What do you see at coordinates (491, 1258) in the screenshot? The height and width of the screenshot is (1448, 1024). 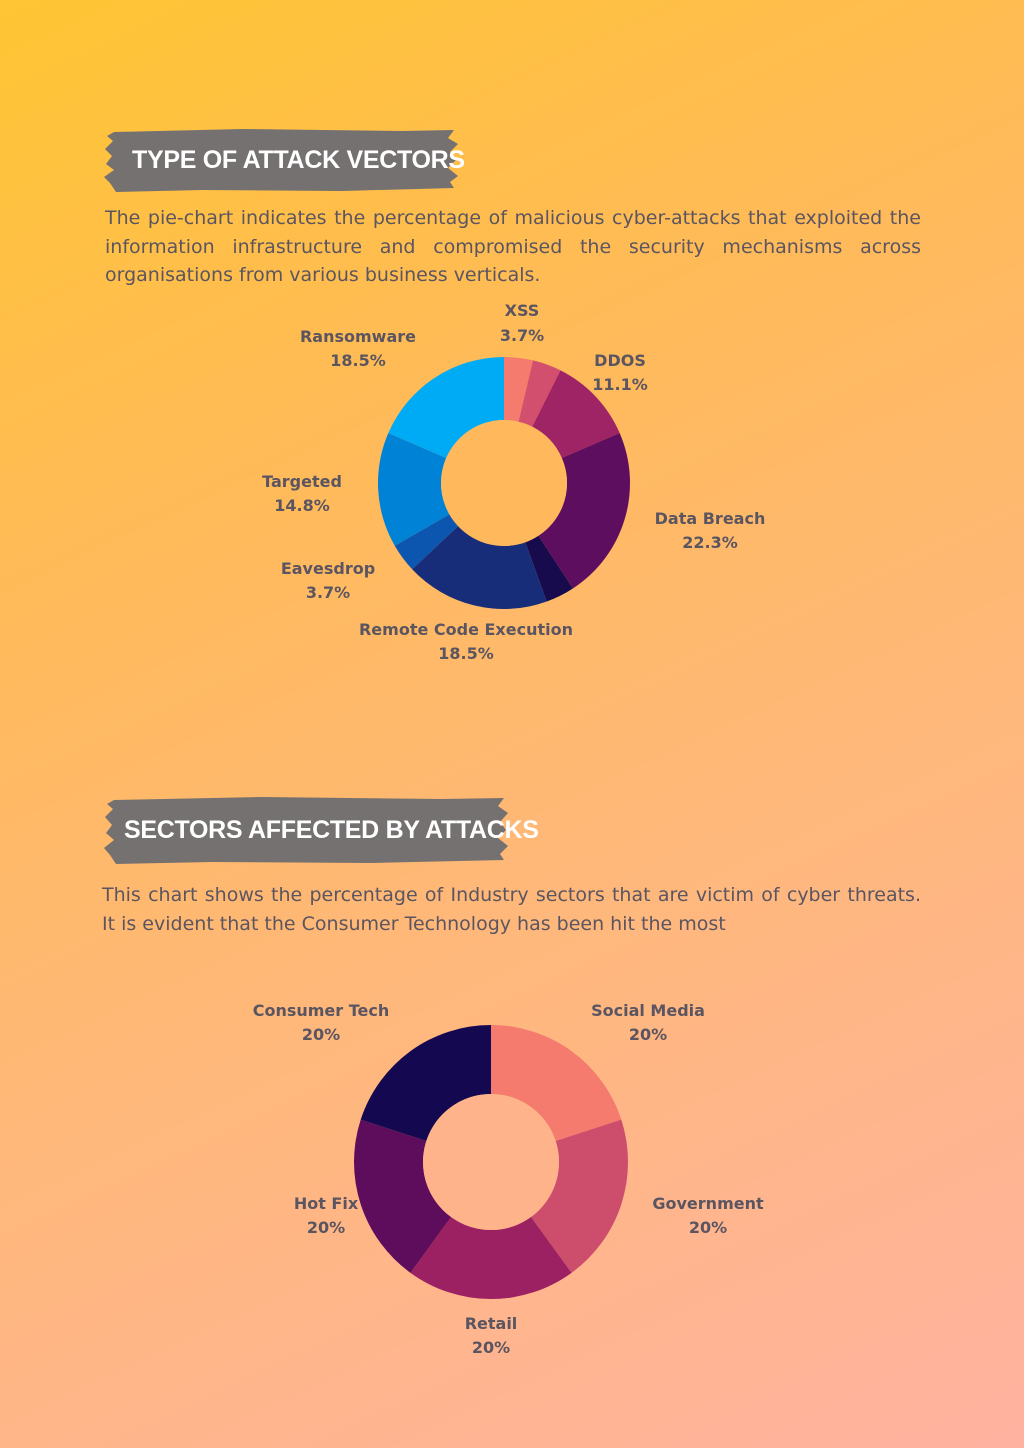 I see `slice-retail` at bounding box center [491, 1258].